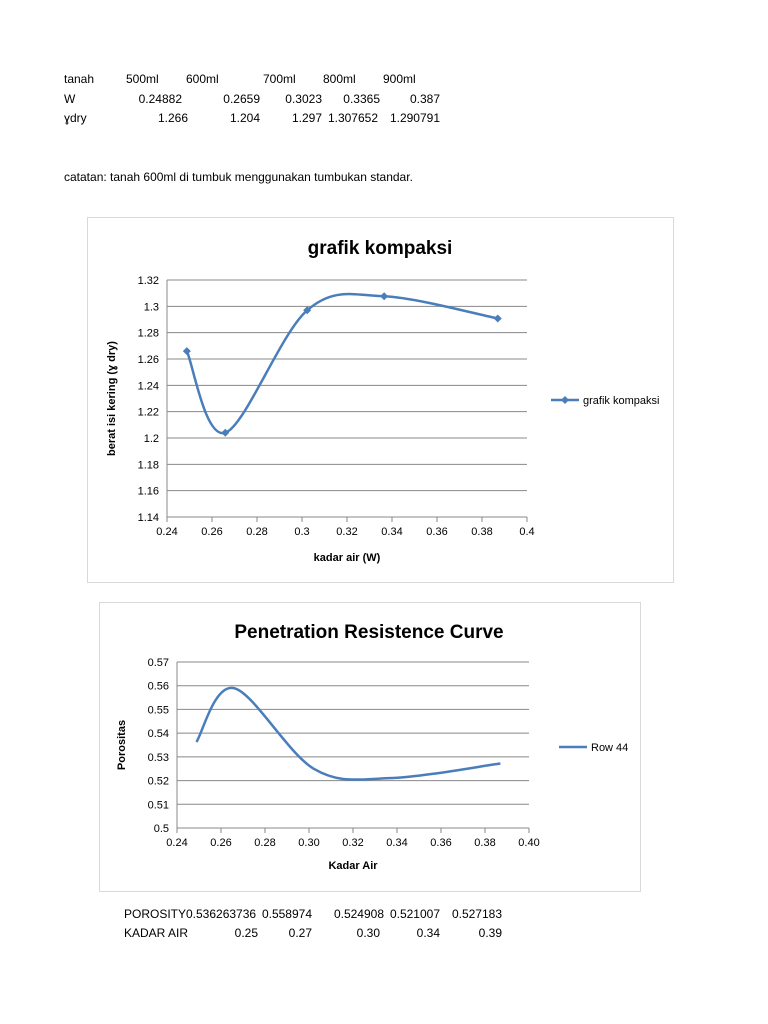  Describe the element at coordinates (241, 99) in the screenshot. I see `table-cell: 0.2659` at that location.